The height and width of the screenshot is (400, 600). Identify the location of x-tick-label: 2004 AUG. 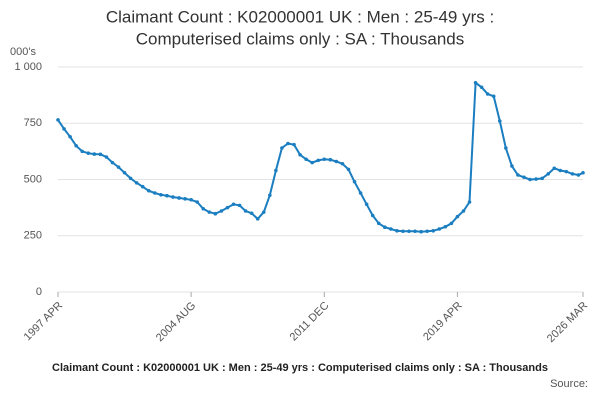
(176, 322).